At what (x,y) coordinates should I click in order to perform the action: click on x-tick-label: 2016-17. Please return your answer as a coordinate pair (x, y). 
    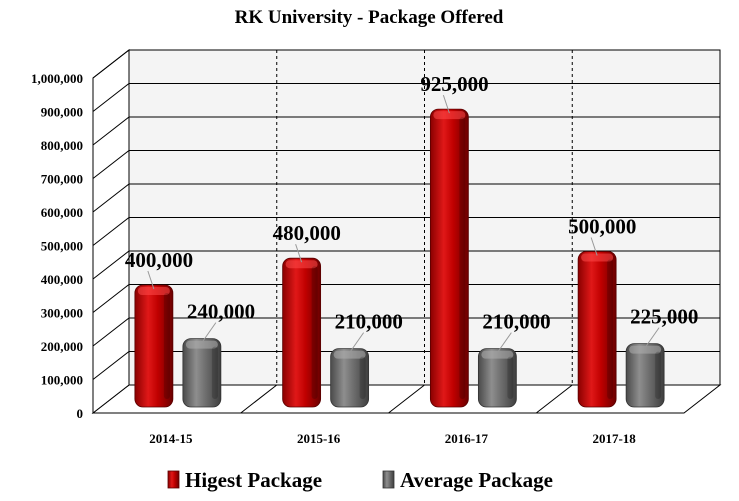
    Looking at the image, I should click on (467, 438).